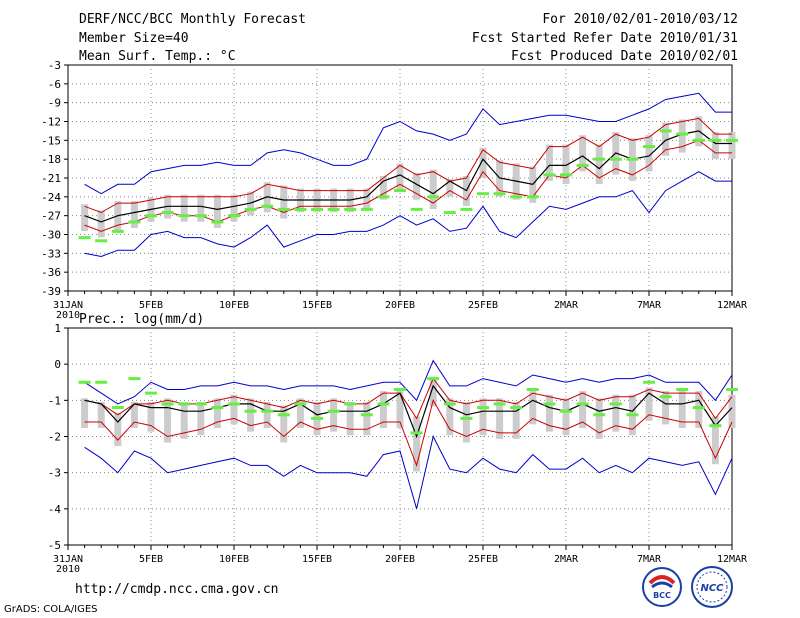 The image size is (800, 618). Describe the element at coordinates (51, 122) in the screenshot. I see `y-tick-label: -12` at that location.